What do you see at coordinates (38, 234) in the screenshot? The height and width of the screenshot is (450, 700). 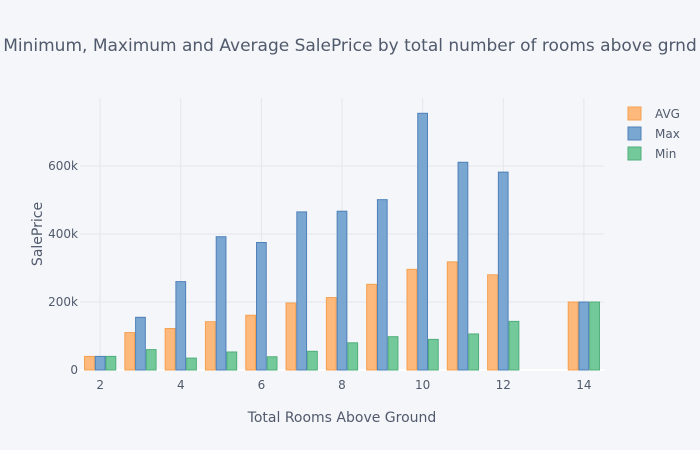 I see `y-axis-title: SalePrice` at bounding box center [38, 234].